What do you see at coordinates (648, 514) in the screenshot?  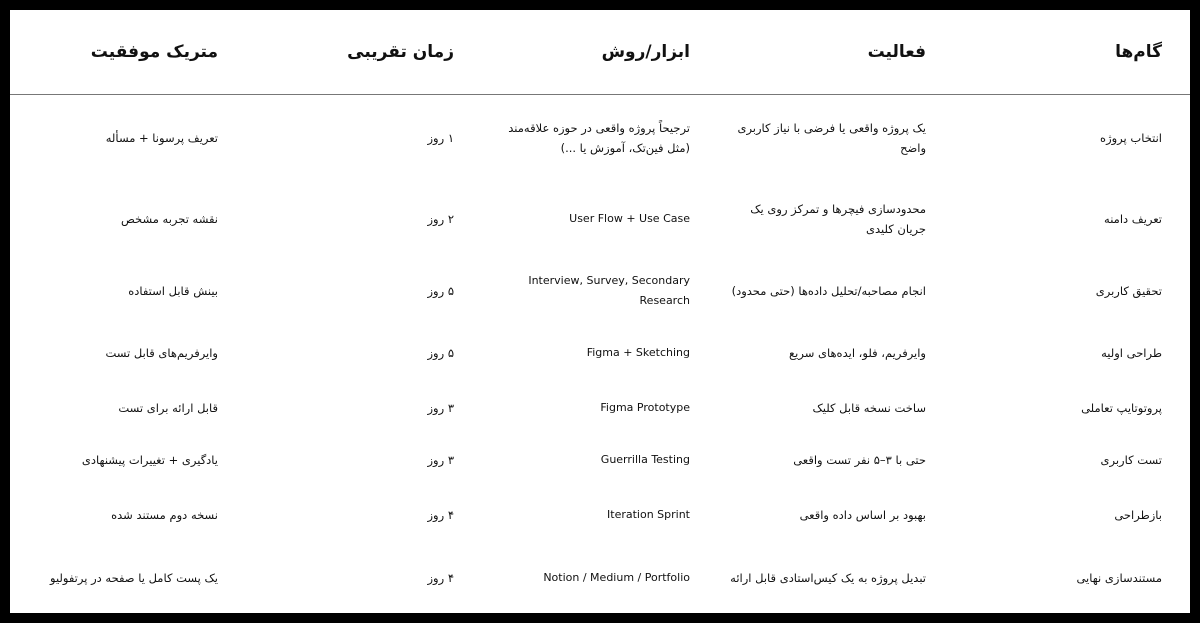 I see `tool-cell: Iteration Sprint` at bounding box center [648, 514].